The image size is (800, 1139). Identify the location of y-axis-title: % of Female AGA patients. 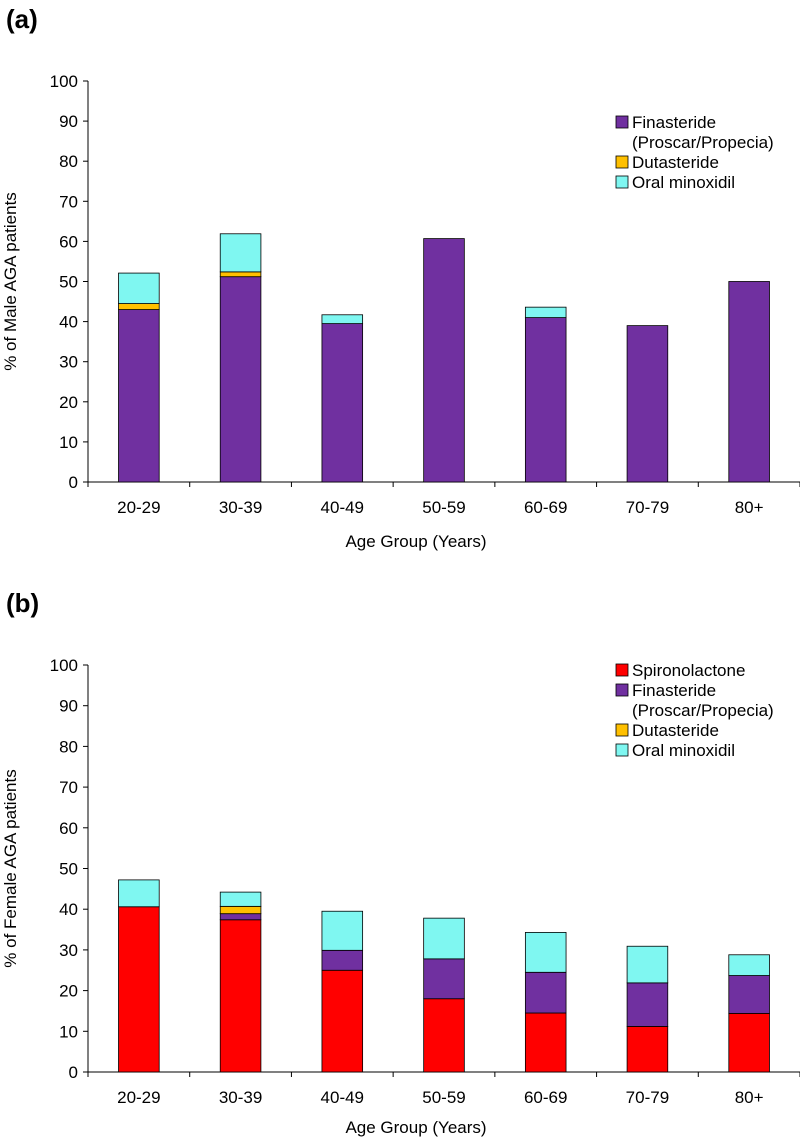
(10, 868).